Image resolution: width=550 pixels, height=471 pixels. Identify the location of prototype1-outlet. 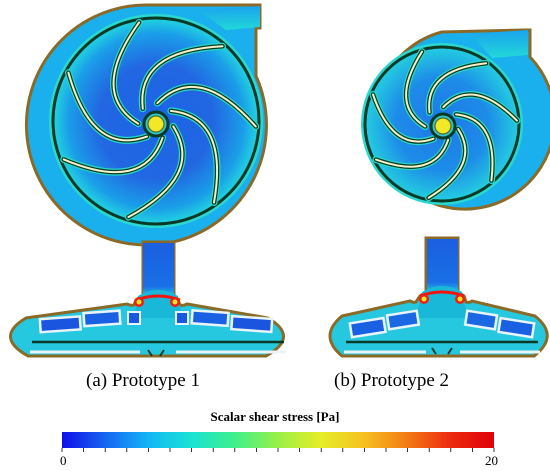
(229, 18).